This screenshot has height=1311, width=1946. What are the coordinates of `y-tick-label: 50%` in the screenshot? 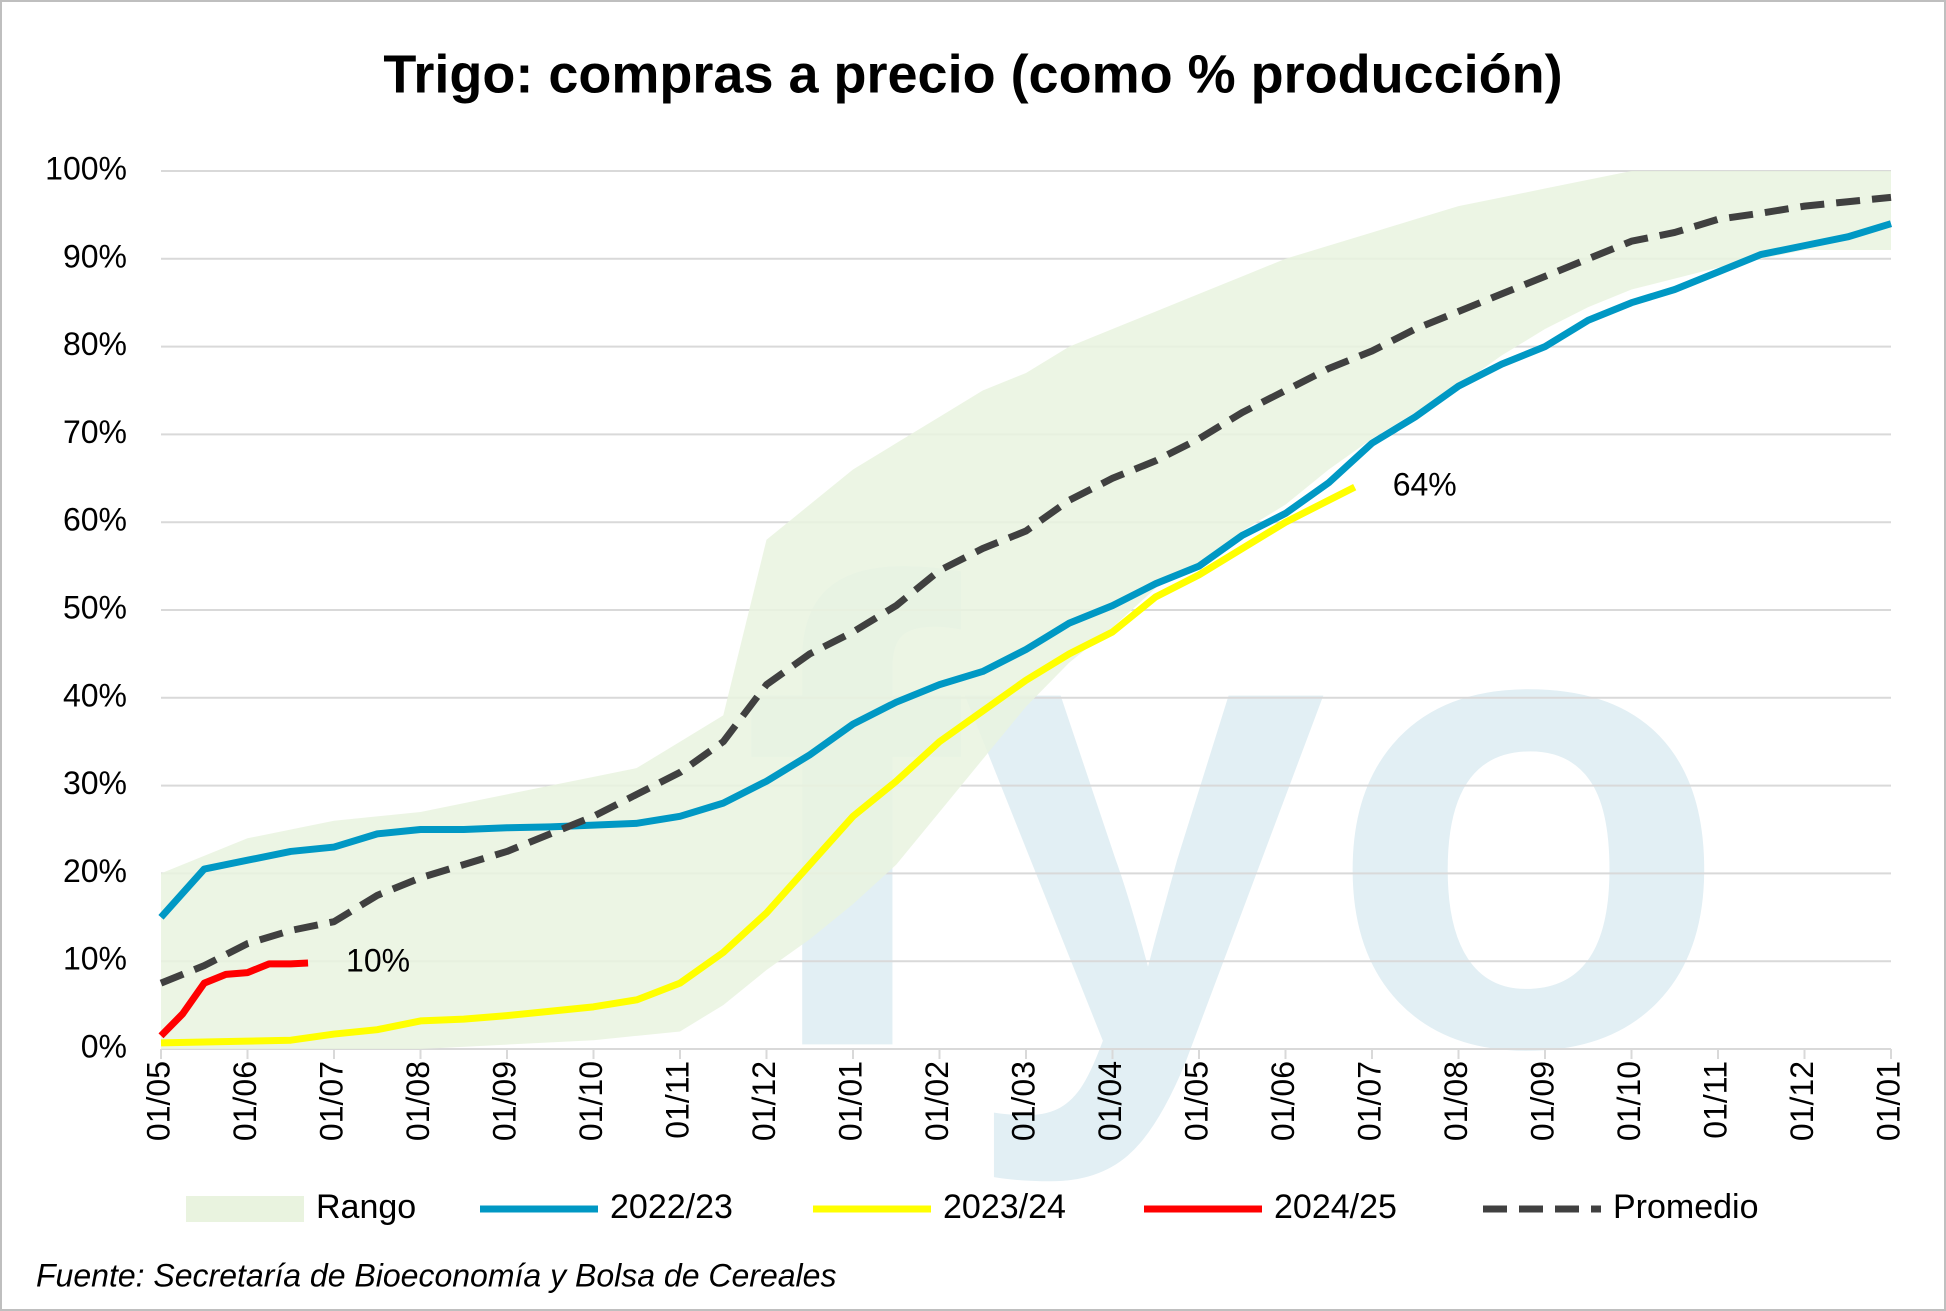 It's located at (95, 607).